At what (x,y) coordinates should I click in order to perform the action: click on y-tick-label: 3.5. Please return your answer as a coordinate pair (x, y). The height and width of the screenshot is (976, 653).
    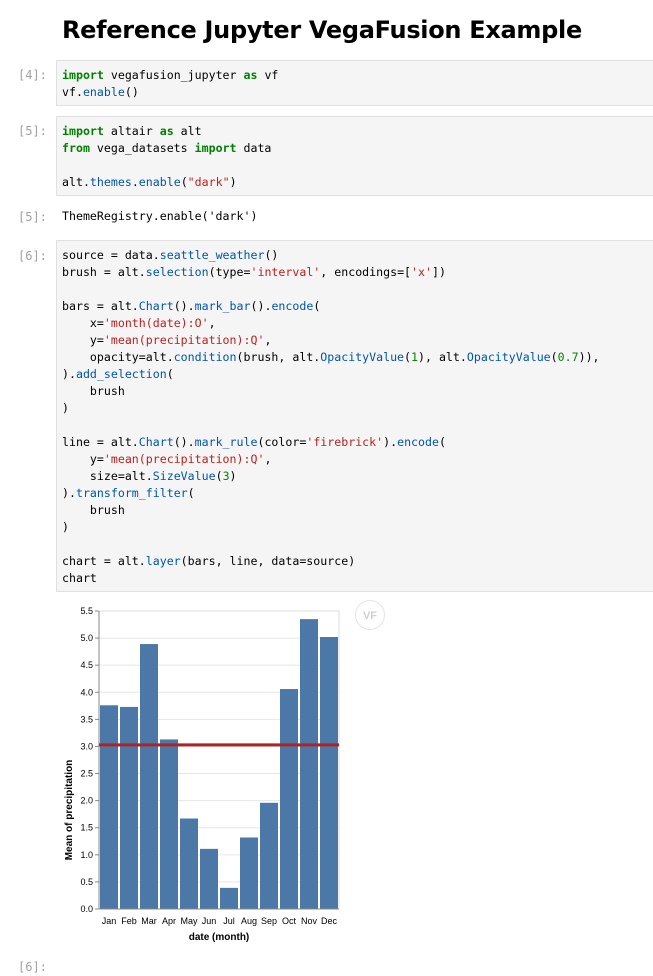
    Looking at the image, I should click on (86, 719).